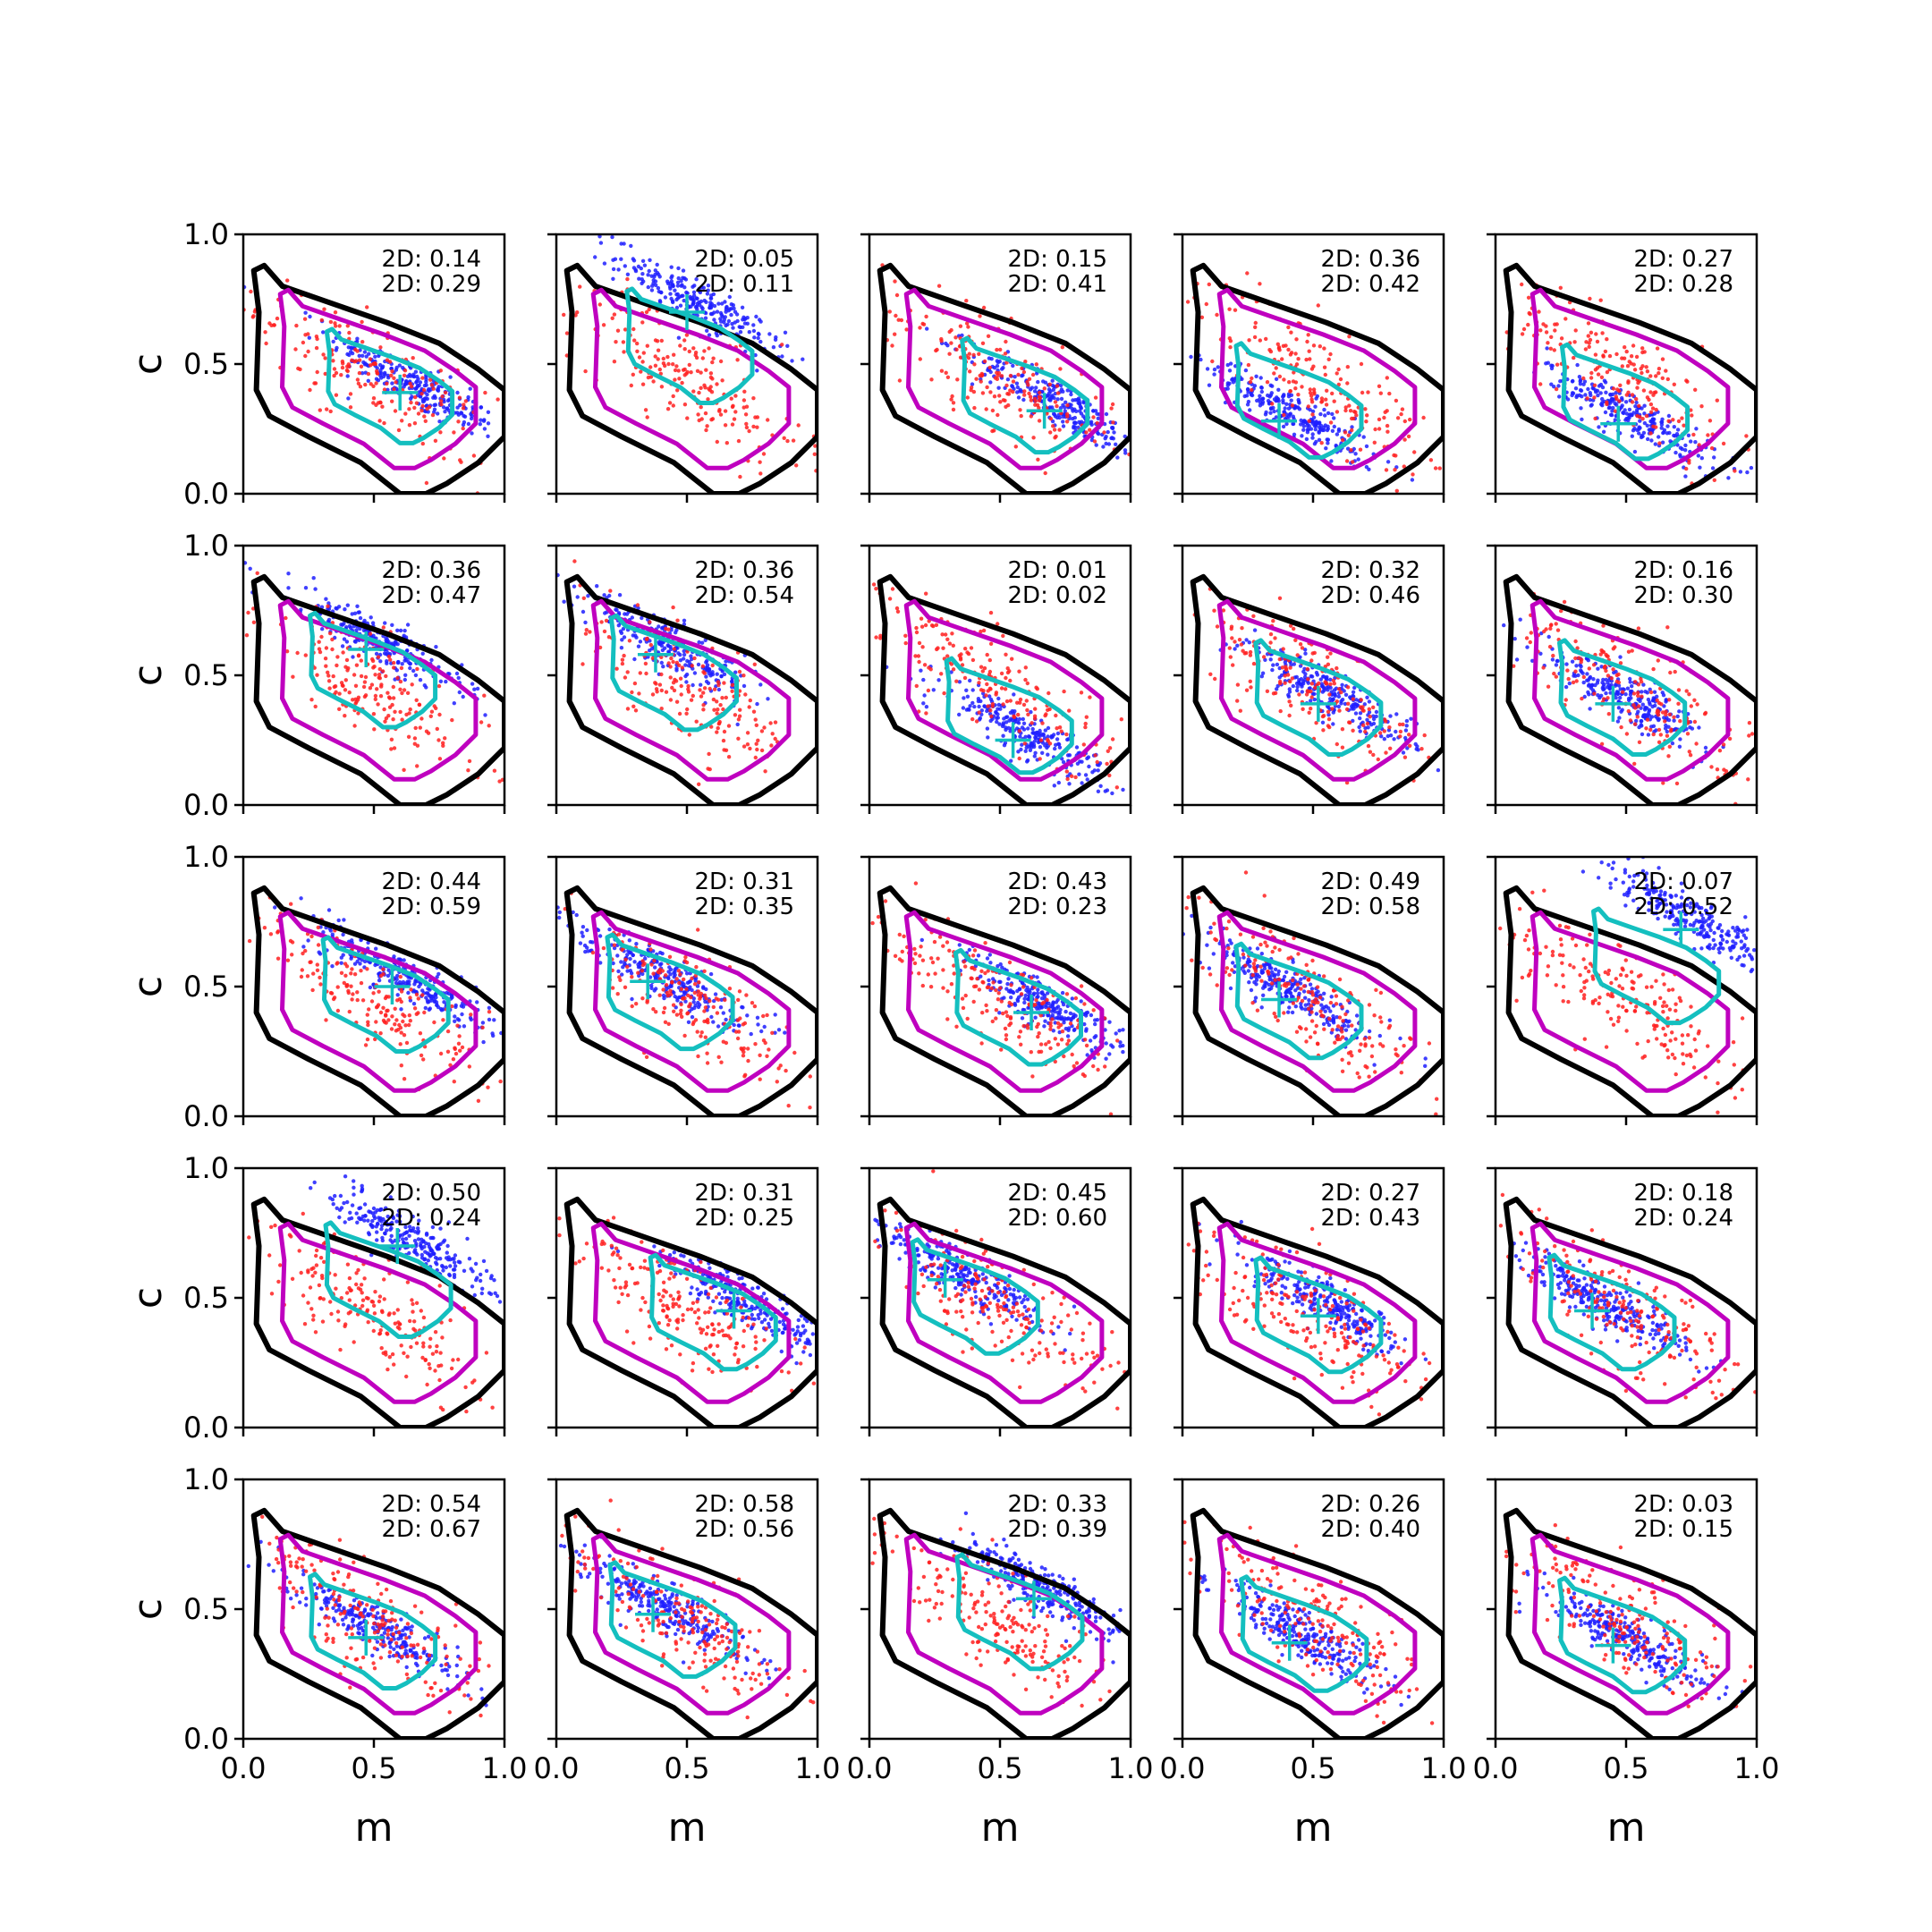  I want to click on panel-annotation: 2D: 0.28, so click(1683, 284).